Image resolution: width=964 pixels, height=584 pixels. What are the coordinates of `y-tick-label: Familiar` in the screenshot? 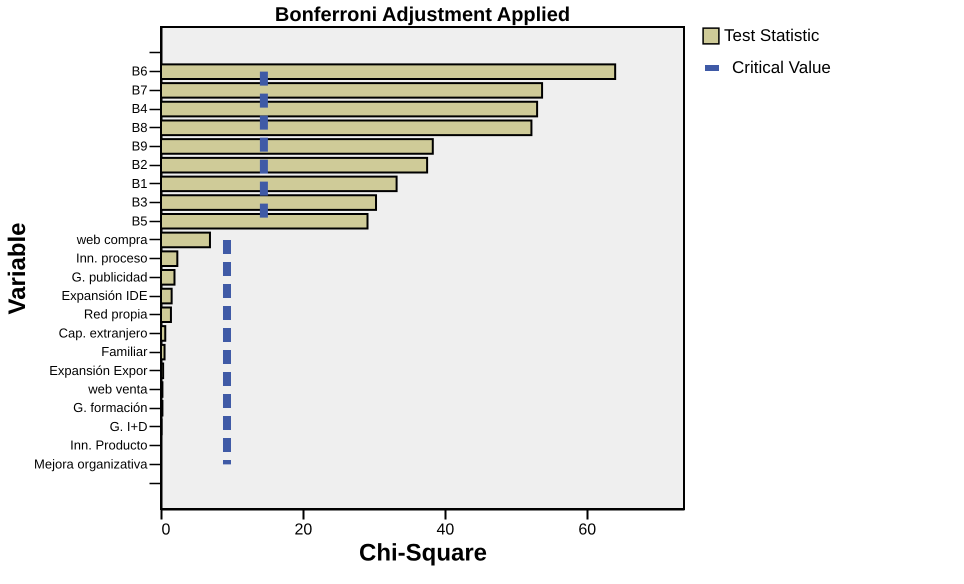 It's located at (124, 352).